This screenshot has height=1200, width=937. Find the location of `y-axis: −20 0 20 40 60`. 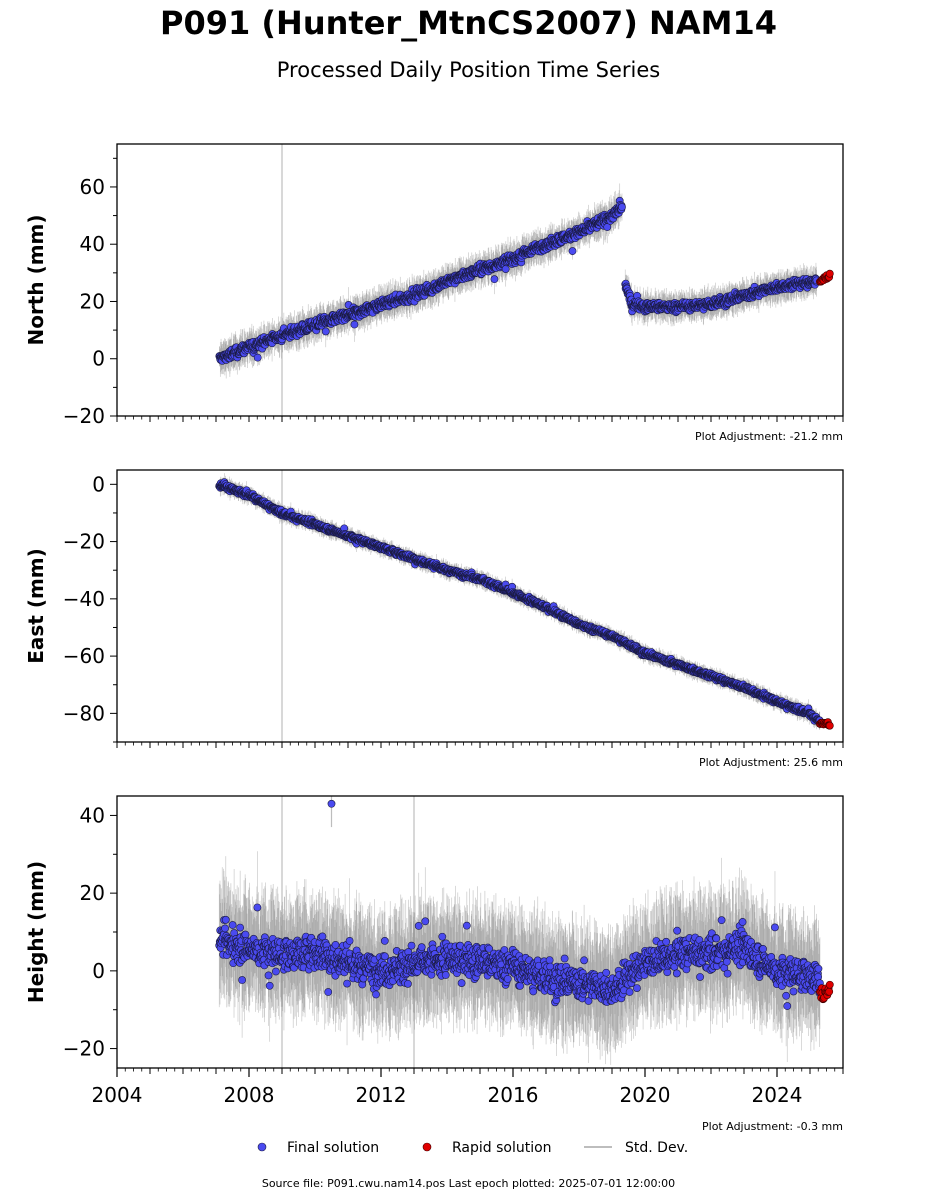

y-axis: −20 0 20 40 60 is located at coordinates (90, 292).